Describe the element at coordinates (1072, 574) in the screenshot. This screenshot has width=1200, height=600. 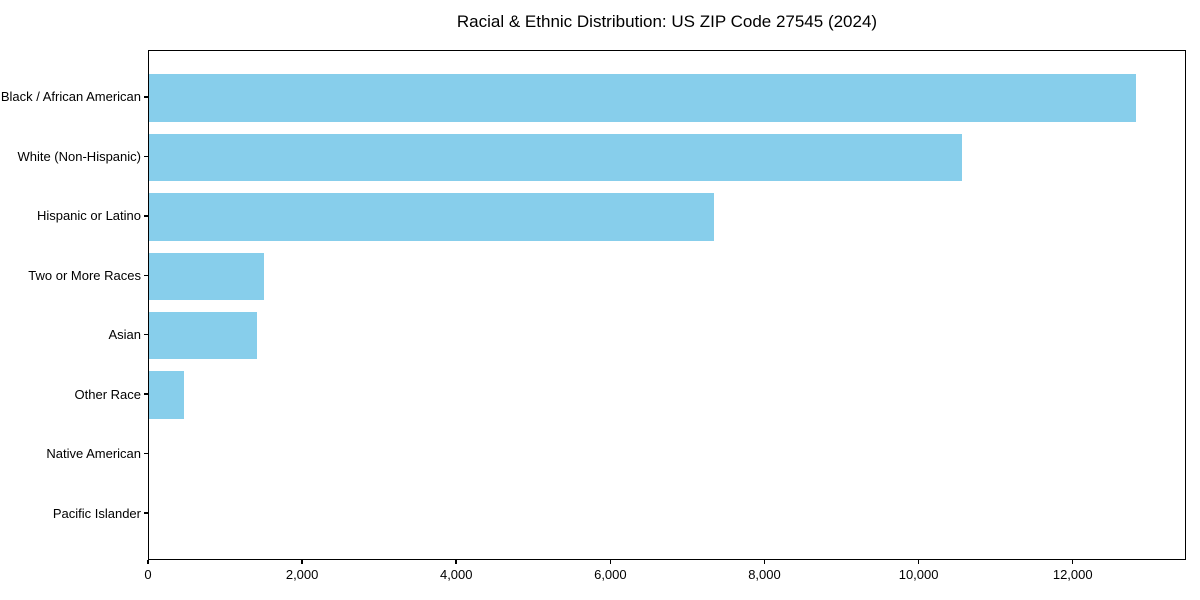
I see `x-tick-label: 12,000` at that location.